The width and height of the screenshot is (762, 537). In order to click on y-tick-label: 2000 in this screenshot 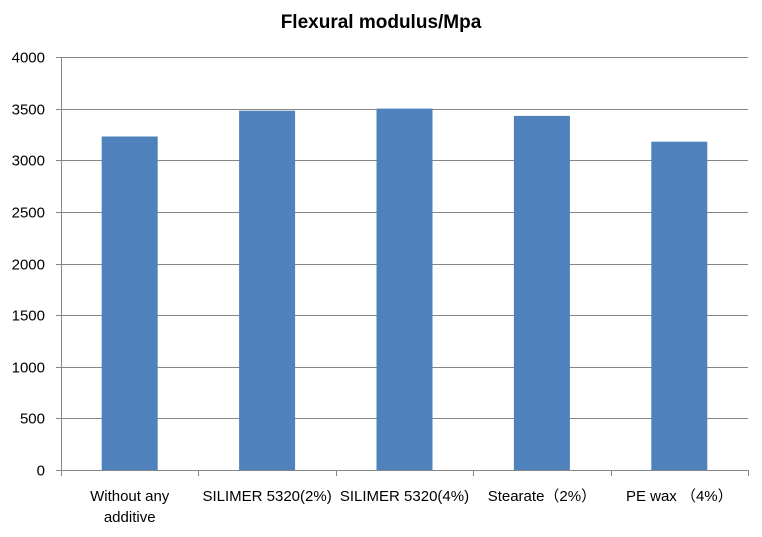, I will do `click(28, 265)`.